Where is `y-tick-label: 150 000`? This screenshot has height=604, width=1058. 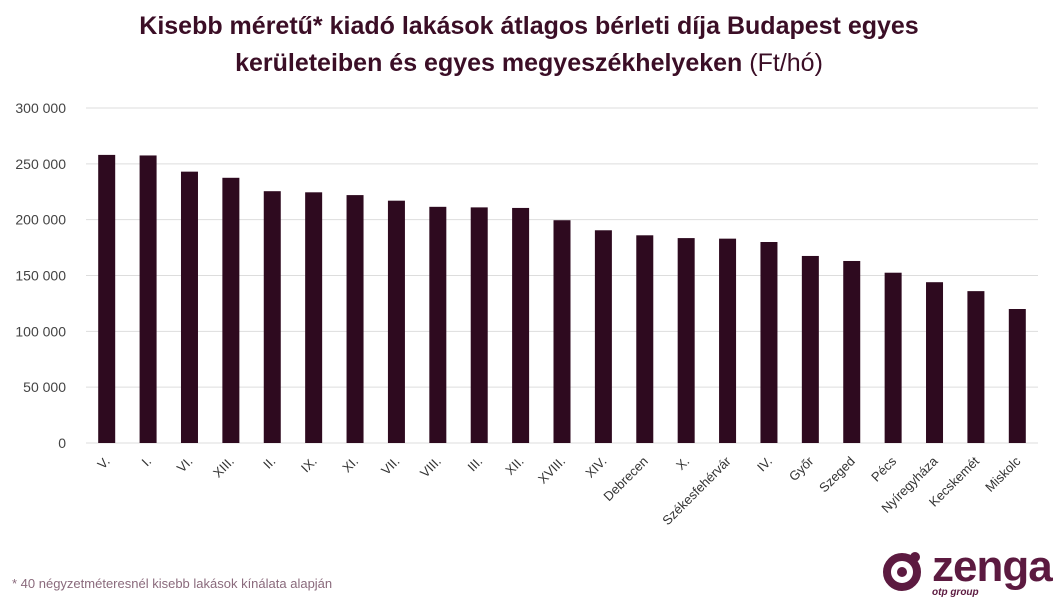
y-tick-label: 150 000 is located at coordinates (40, 276).